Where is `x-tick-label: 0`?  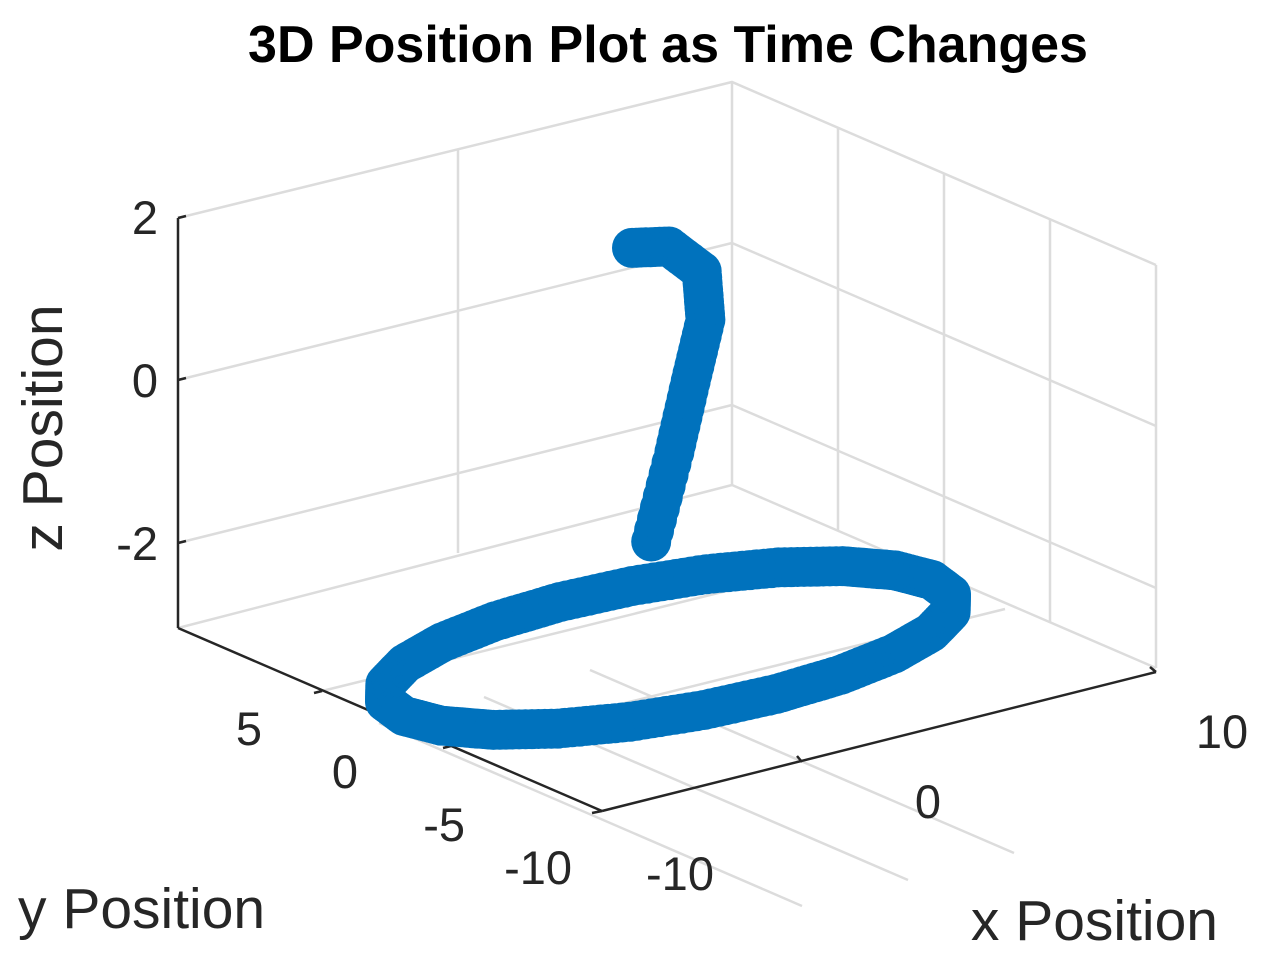
x-tick-label: 0 is located at coordinates (928, 801).